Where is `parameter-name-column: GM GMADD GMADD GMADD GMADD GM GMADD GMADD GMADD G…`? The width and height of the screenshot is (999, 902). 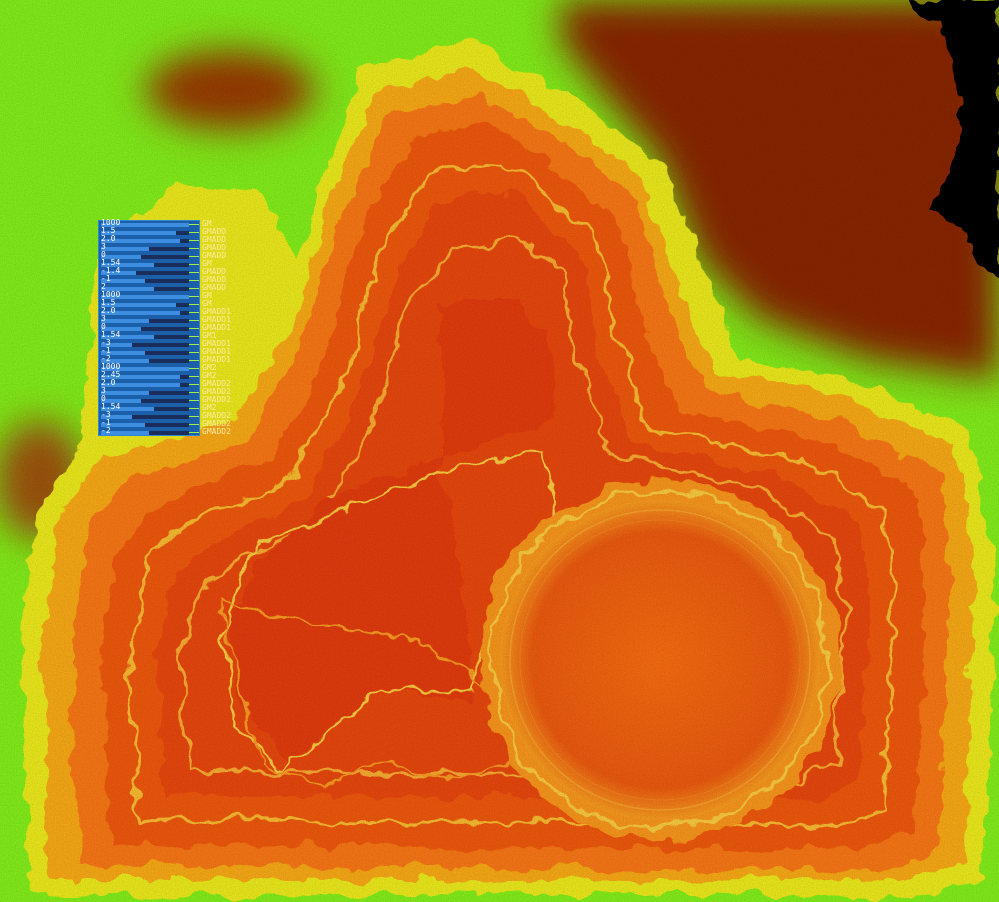
parameter-name-column: GM GMADD GMADD GMADD GMADD GM GMADD GMADD GMADD G… is located at coordinates (232, 328).